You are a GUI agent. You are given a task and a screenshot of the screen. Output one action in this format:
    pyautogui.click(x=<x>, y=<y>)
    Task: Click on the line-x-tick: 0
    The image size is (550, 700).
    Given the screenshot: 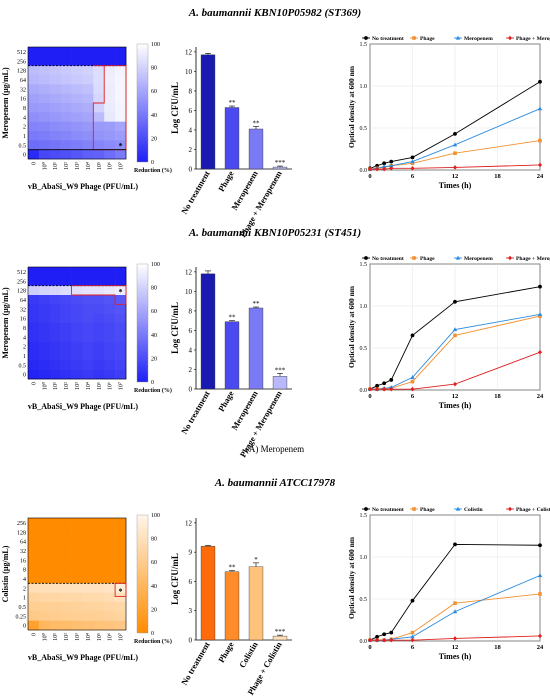 What is the action you would take?
    pyautogui.click(x=369, y=176)
    